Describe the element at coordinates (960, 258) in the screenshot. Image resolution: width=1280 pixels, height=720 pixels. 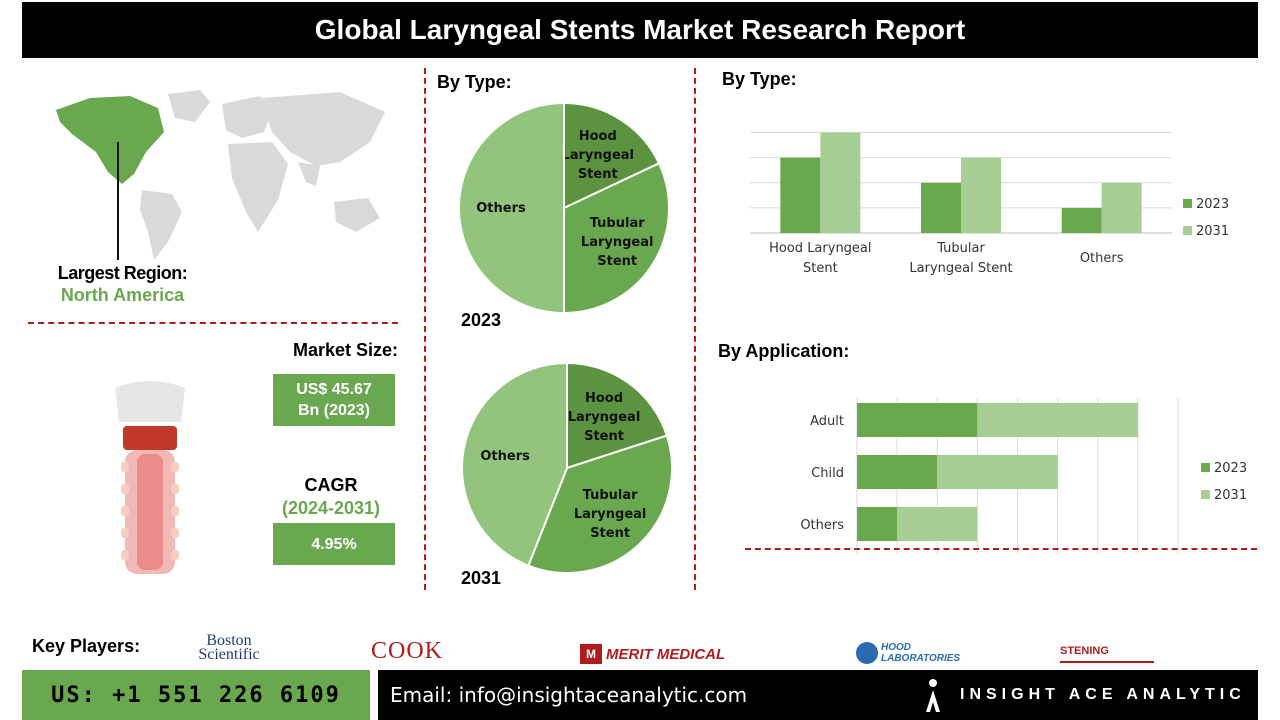
I see `x-tick-label: Tubular Laryngeal Stent` at that location.